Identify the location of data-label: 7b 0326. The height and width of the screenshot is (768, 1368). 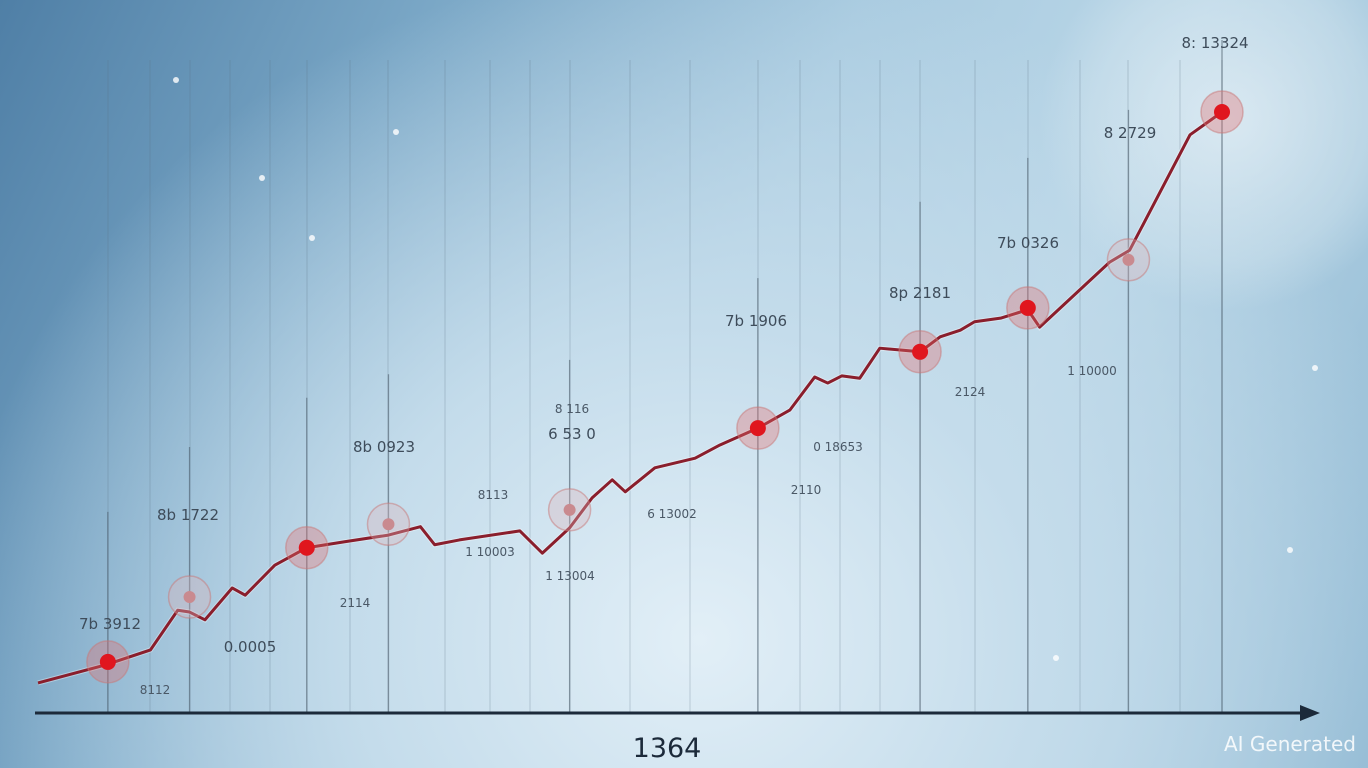
(1028, 243).